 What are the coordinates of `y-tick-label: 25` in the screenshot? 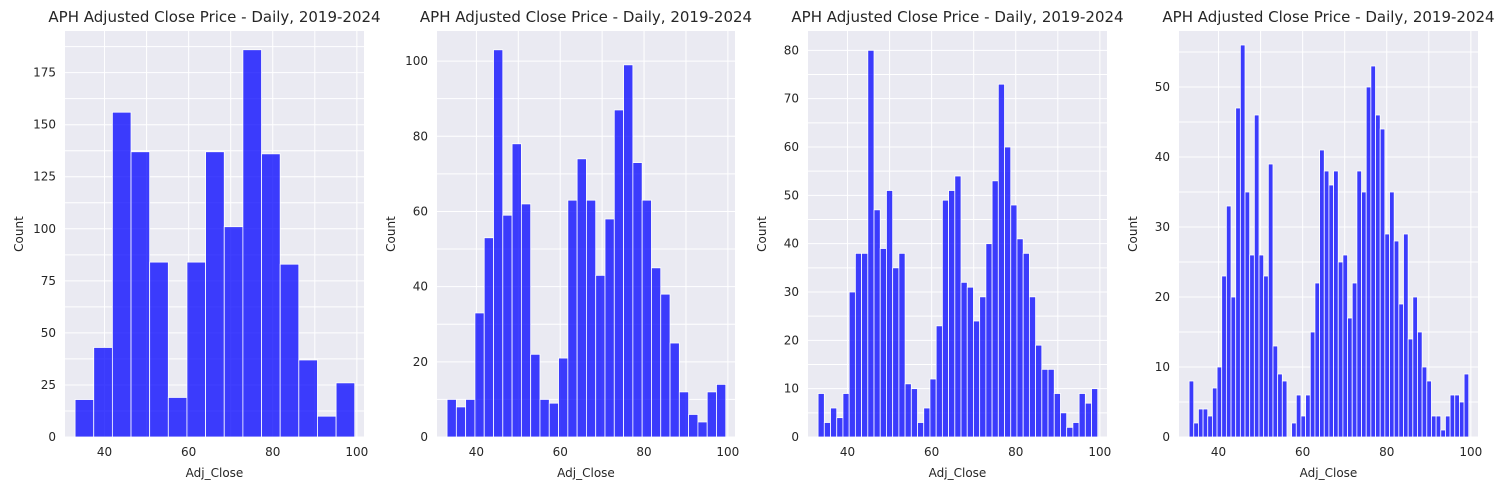 It's located at (48, 385).